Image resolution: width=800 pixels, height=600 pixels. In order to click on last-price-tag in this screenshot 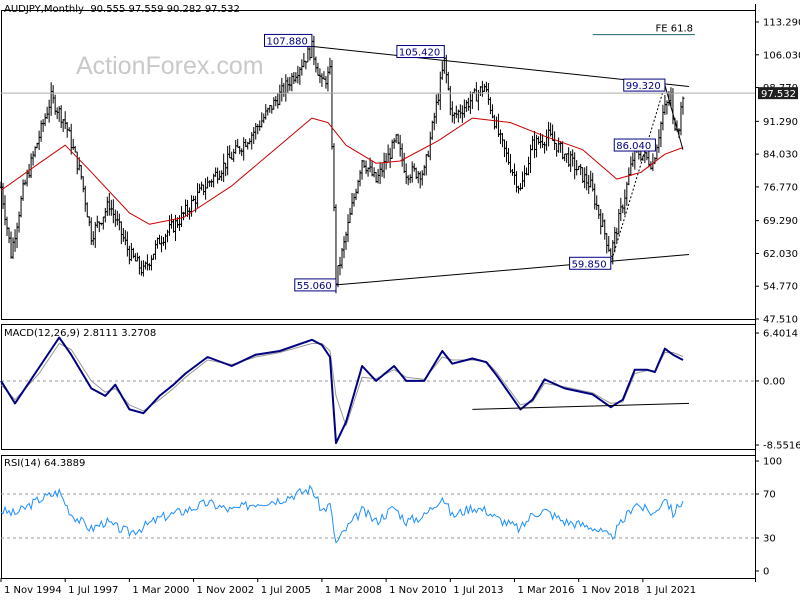, I will do `click(778, 93)`.